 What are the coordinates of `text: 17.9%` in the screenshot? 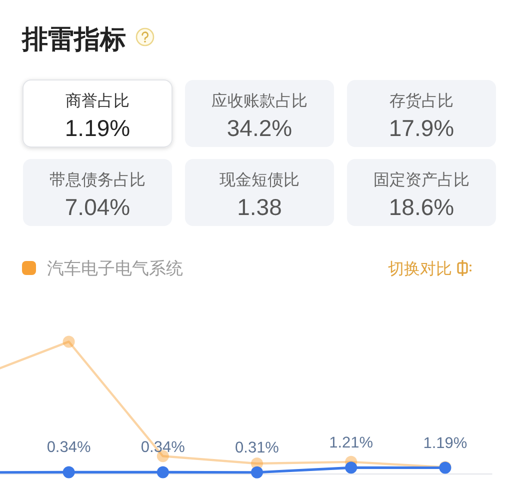 It's located at (421, 128).